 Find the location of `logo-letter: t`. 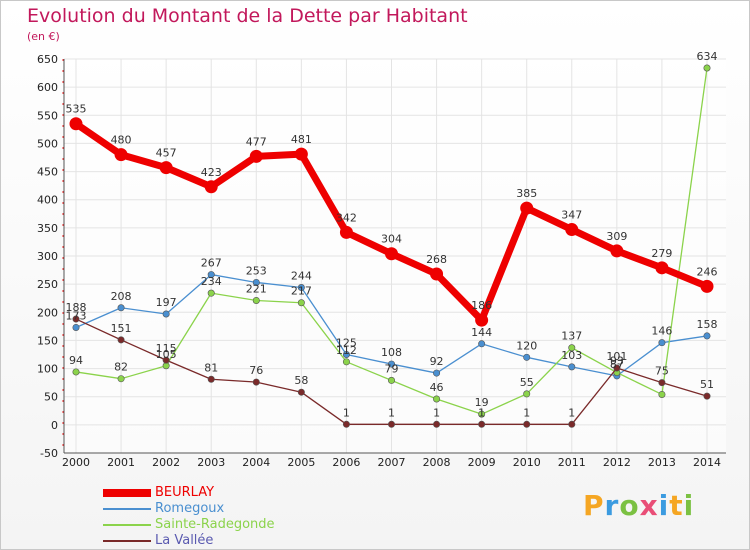

logo-letter: t is located at coordinates (676, 505).